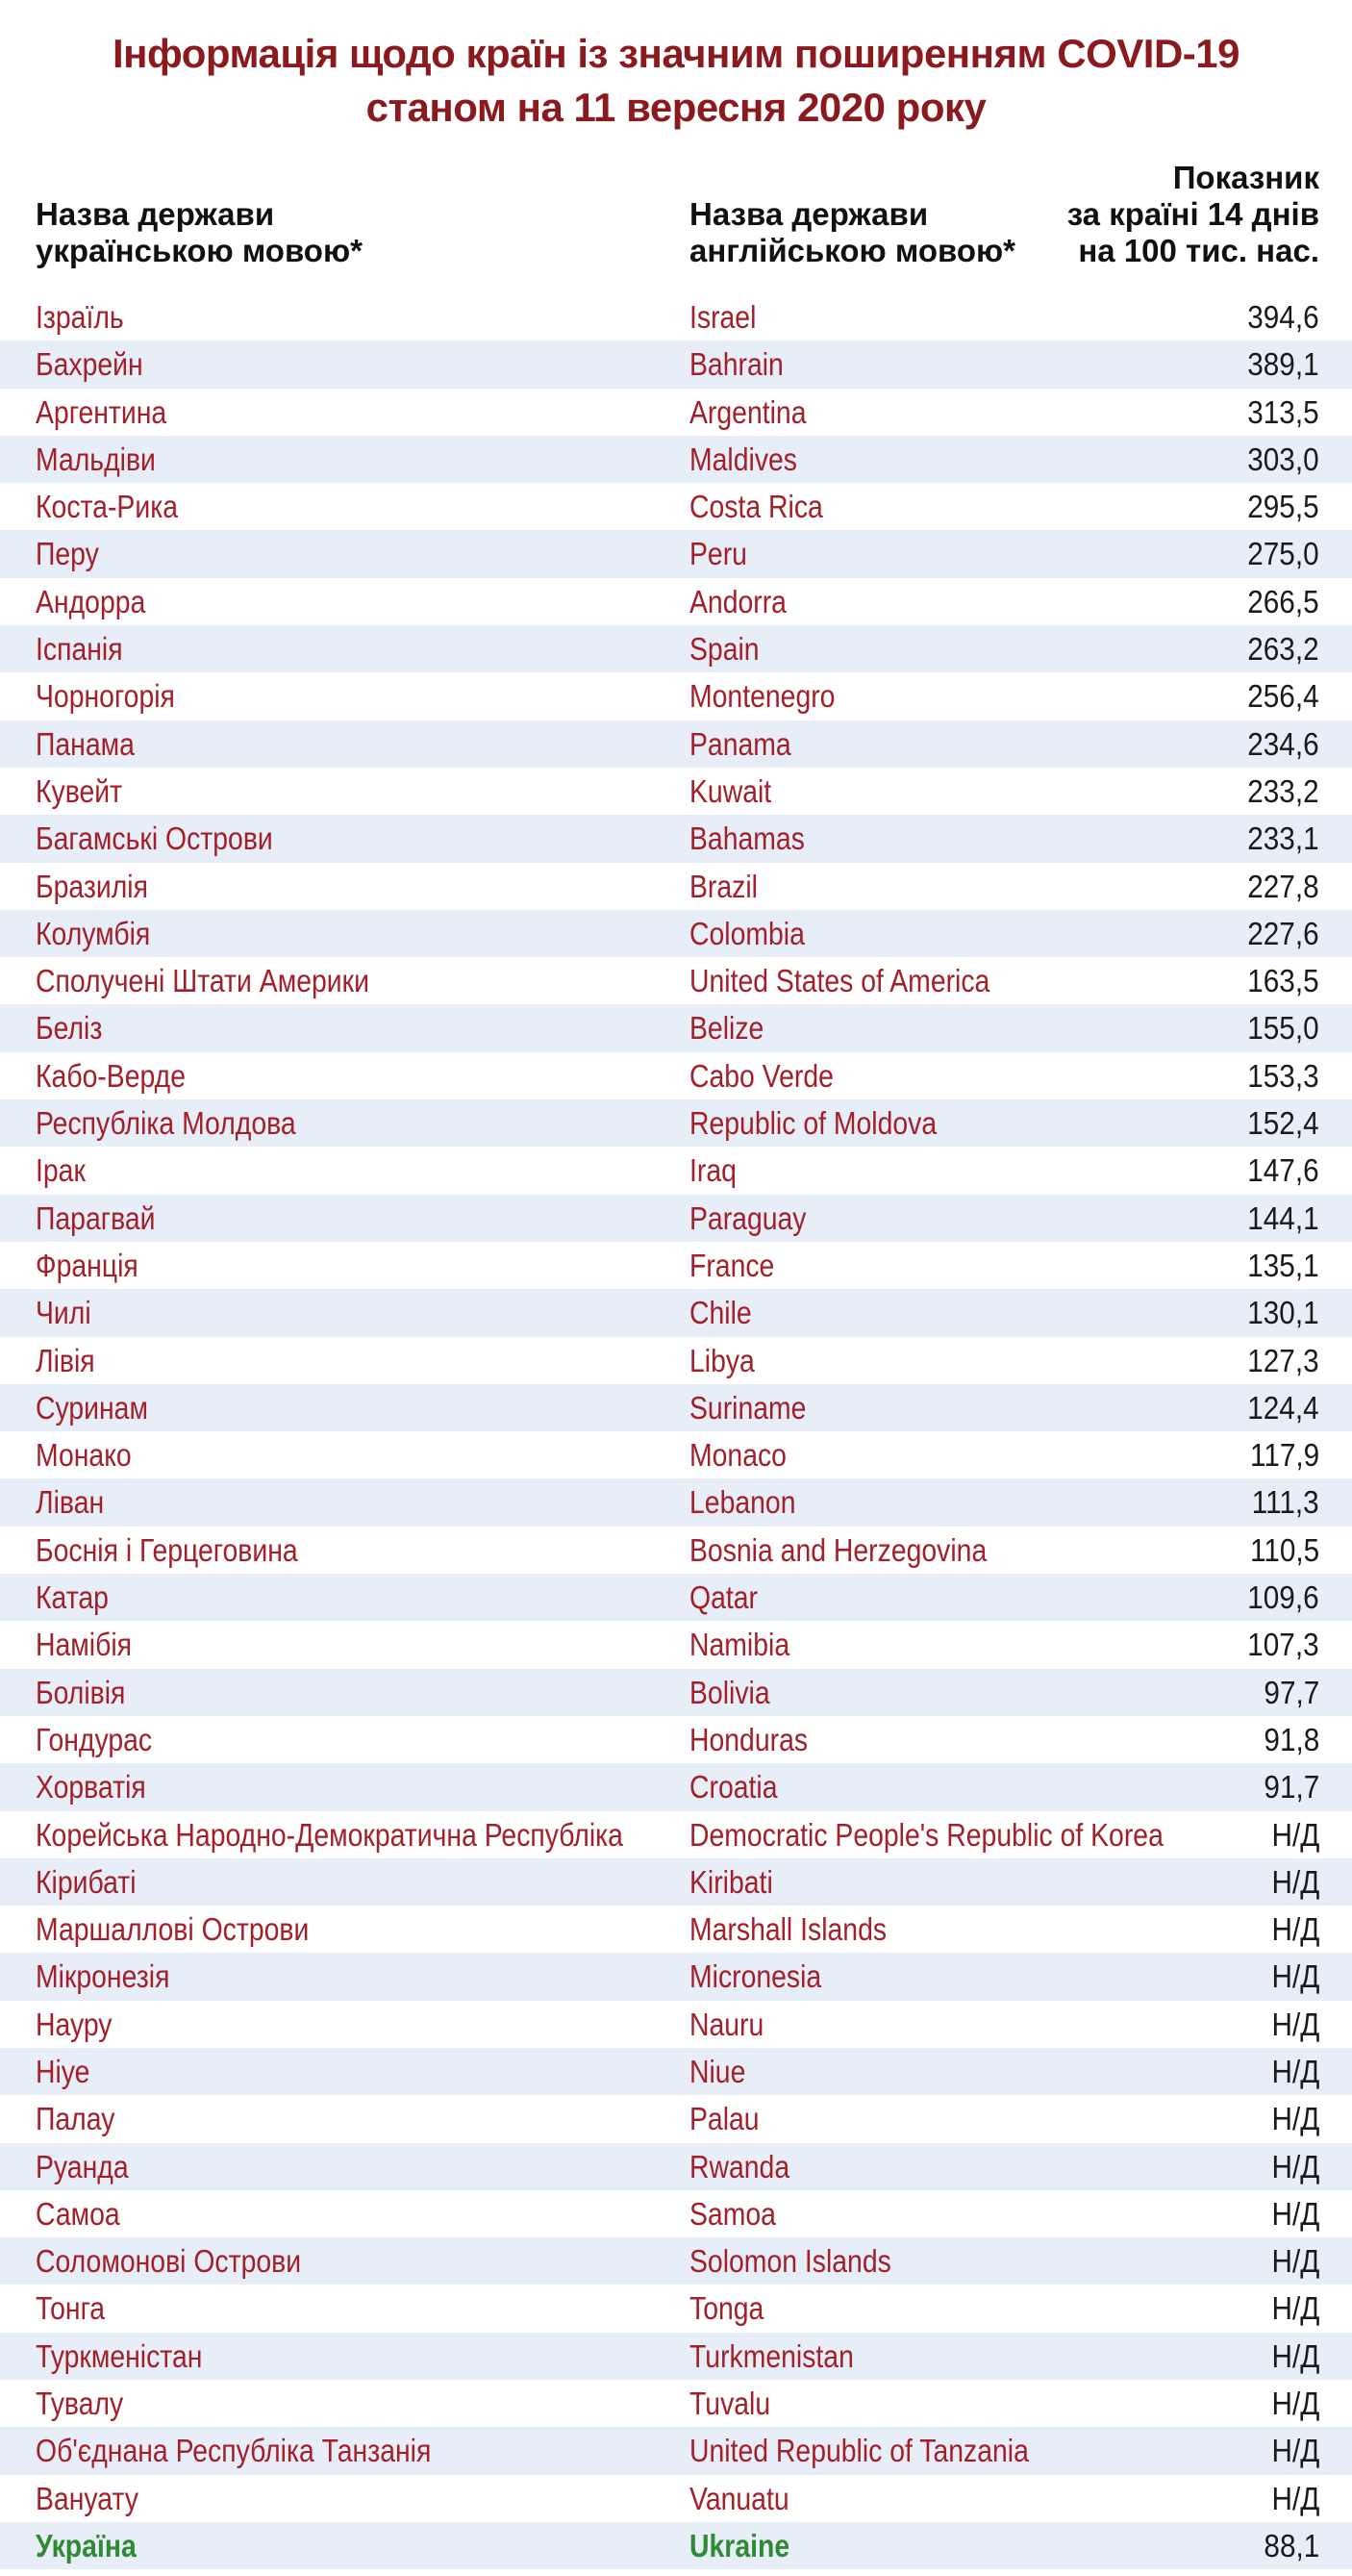 The image size is (1352, 2576). I want to click on country-name-english: Palau, so click(724, 2119).